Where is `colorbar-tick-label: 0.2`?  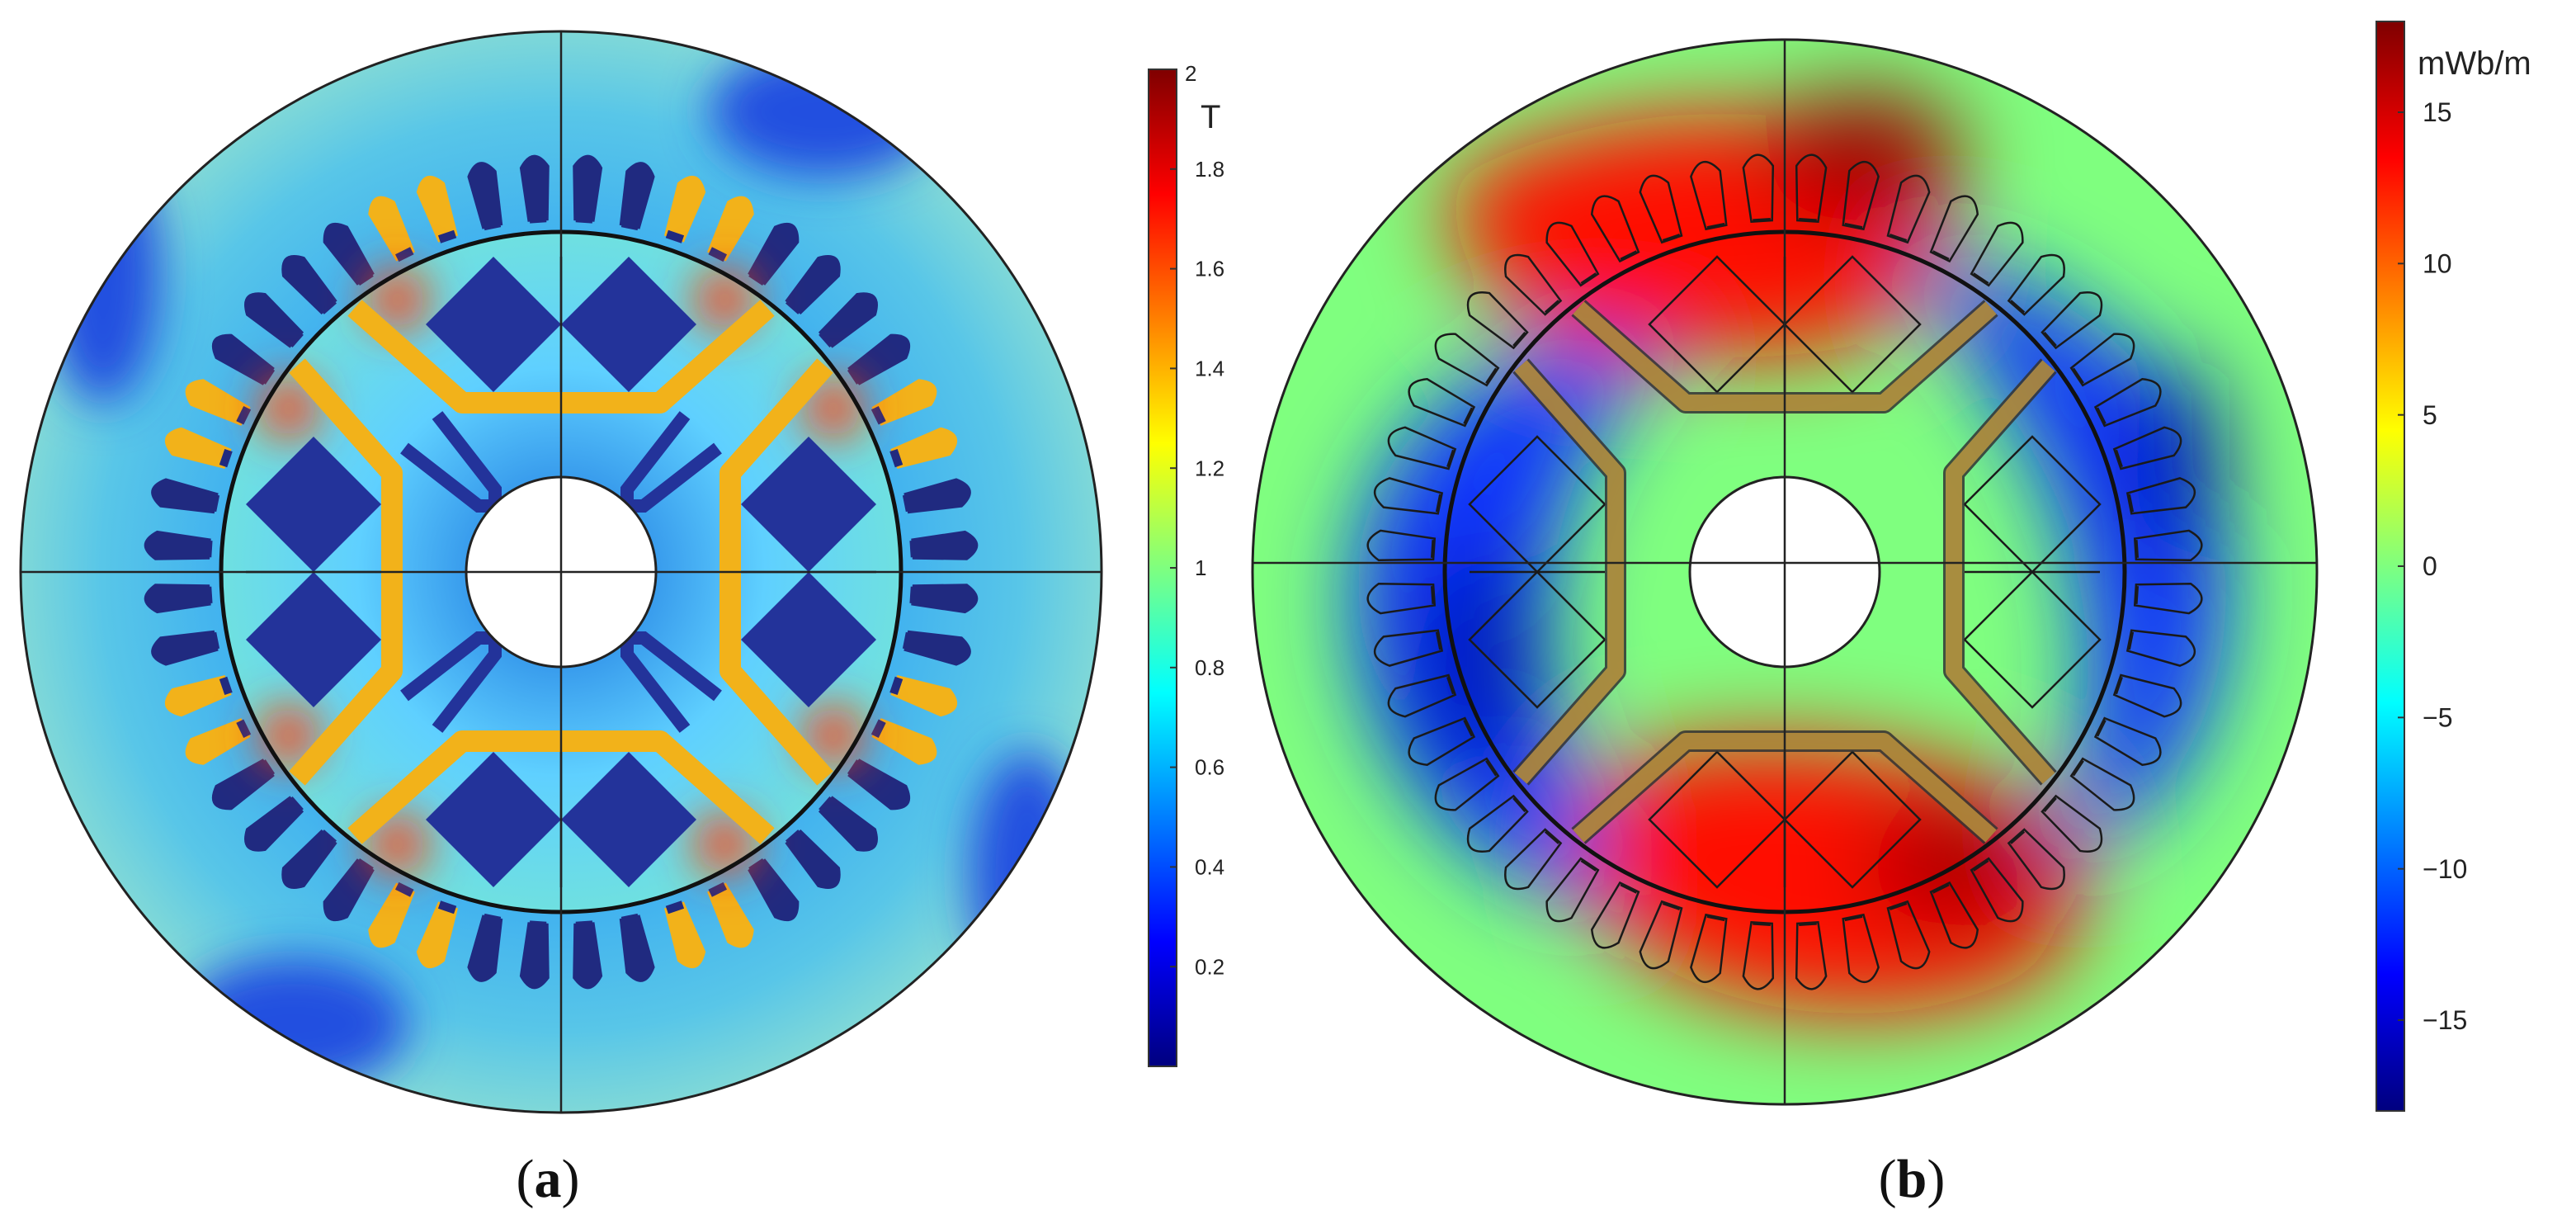
colorbar-tick-label: 0.2 is located at coordinates (1209, 966).